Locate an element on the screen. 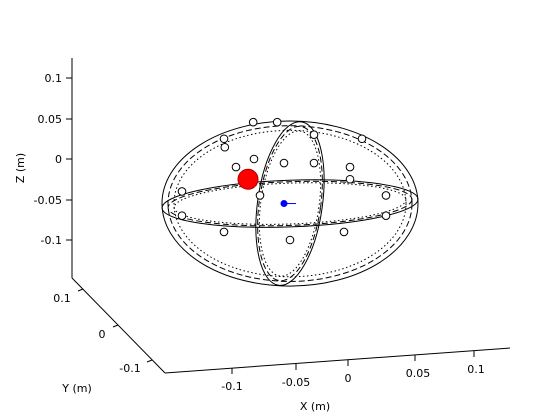 This screenshot has width=560, height=420. marker-layer is located at coordinates (284, 181).